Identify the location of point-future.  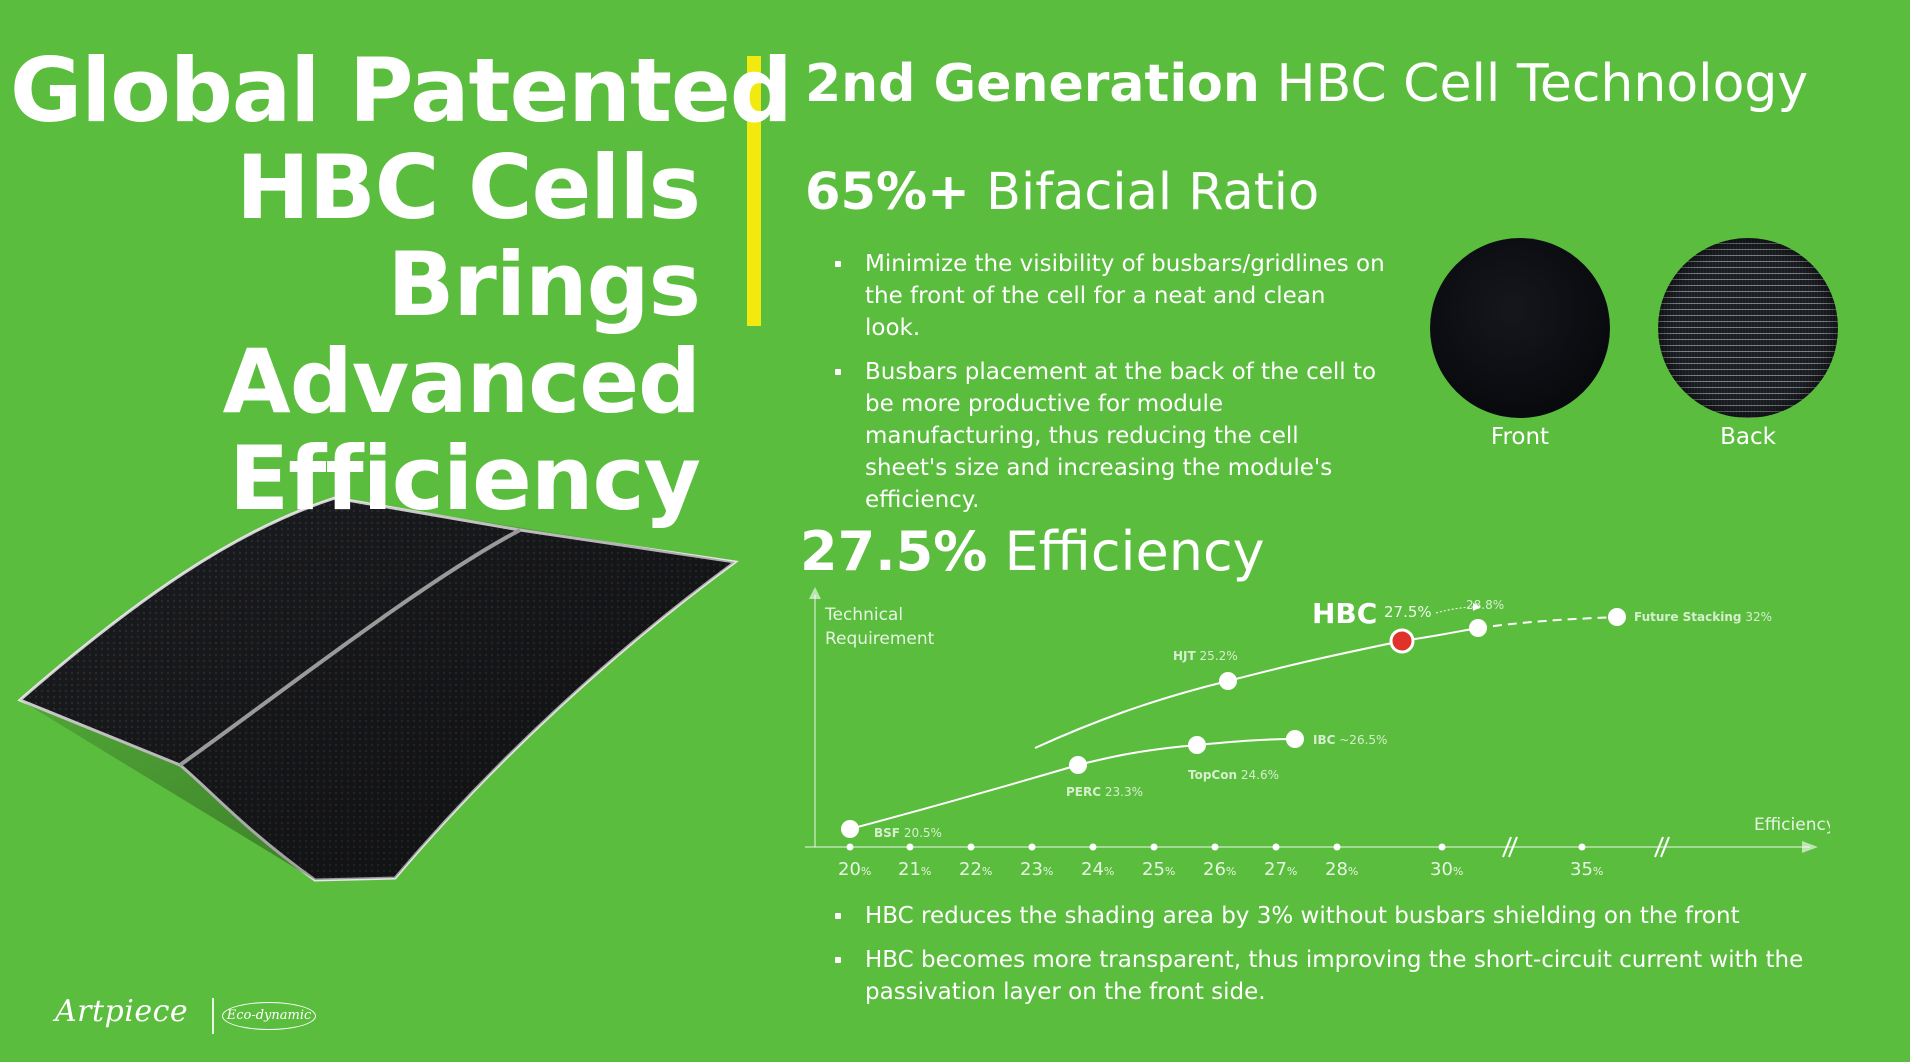
(1617, 617).